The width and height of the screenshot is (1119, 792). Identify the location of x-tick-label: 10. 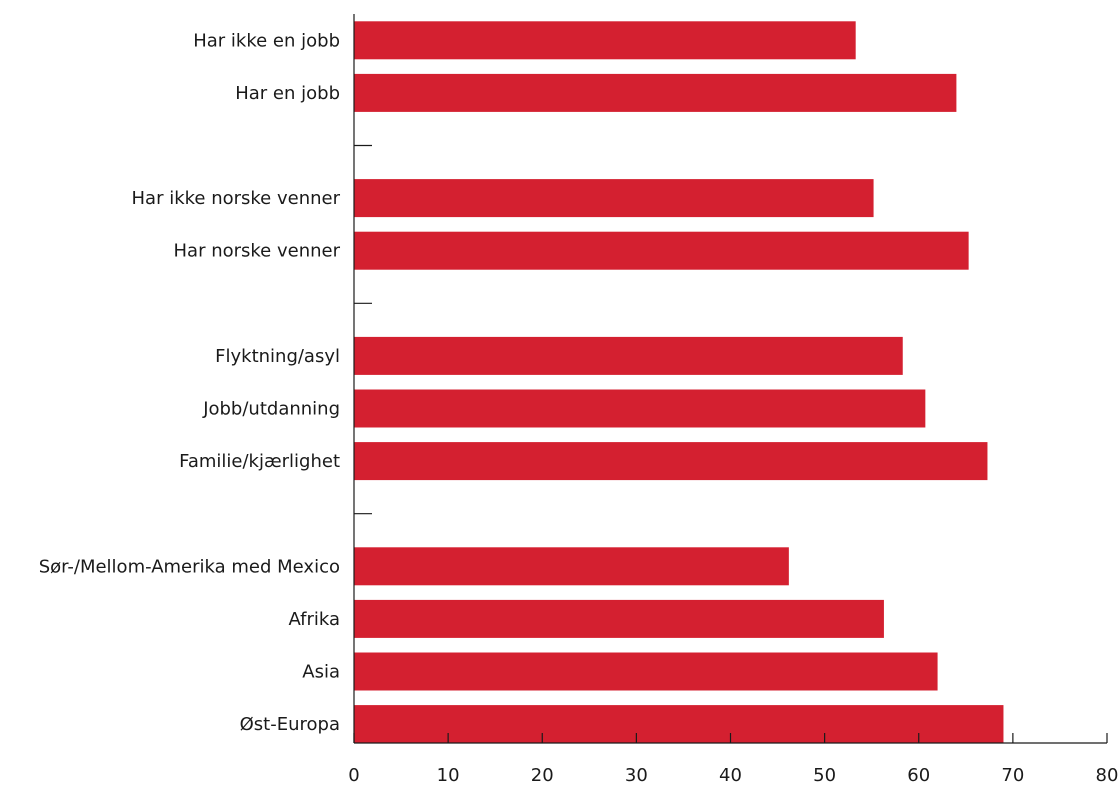
(448, 775).